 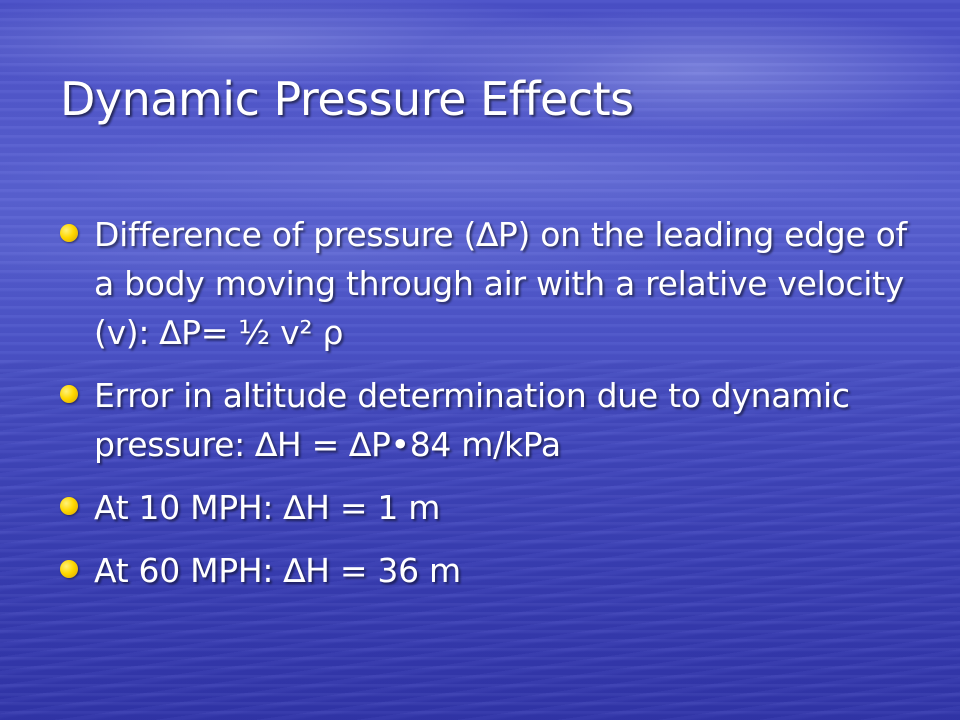 I want to click on bullet-item: At 10 MPH: ∆H = 1 m, so click(x=490, y=507).